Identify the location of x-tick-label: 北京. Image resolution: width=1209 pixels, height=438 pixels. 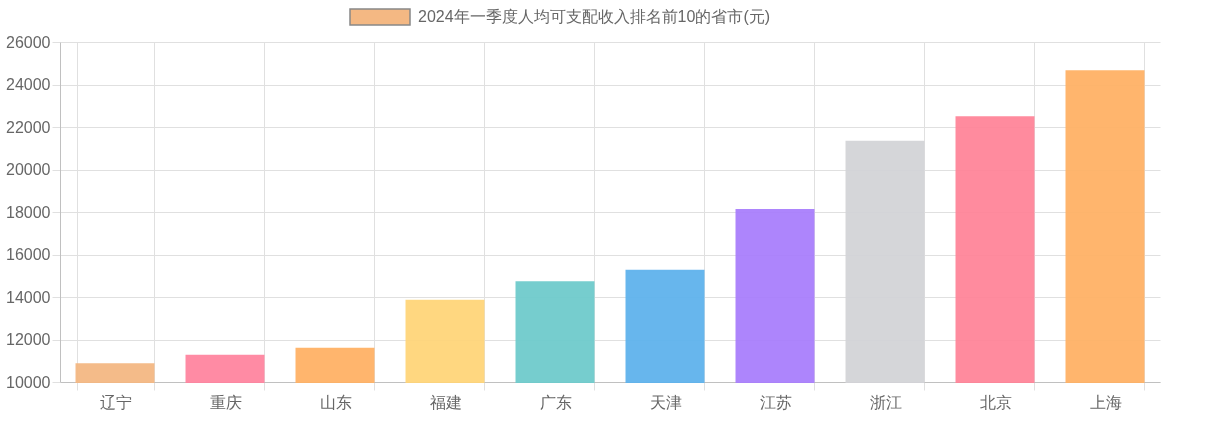
(995, 402).